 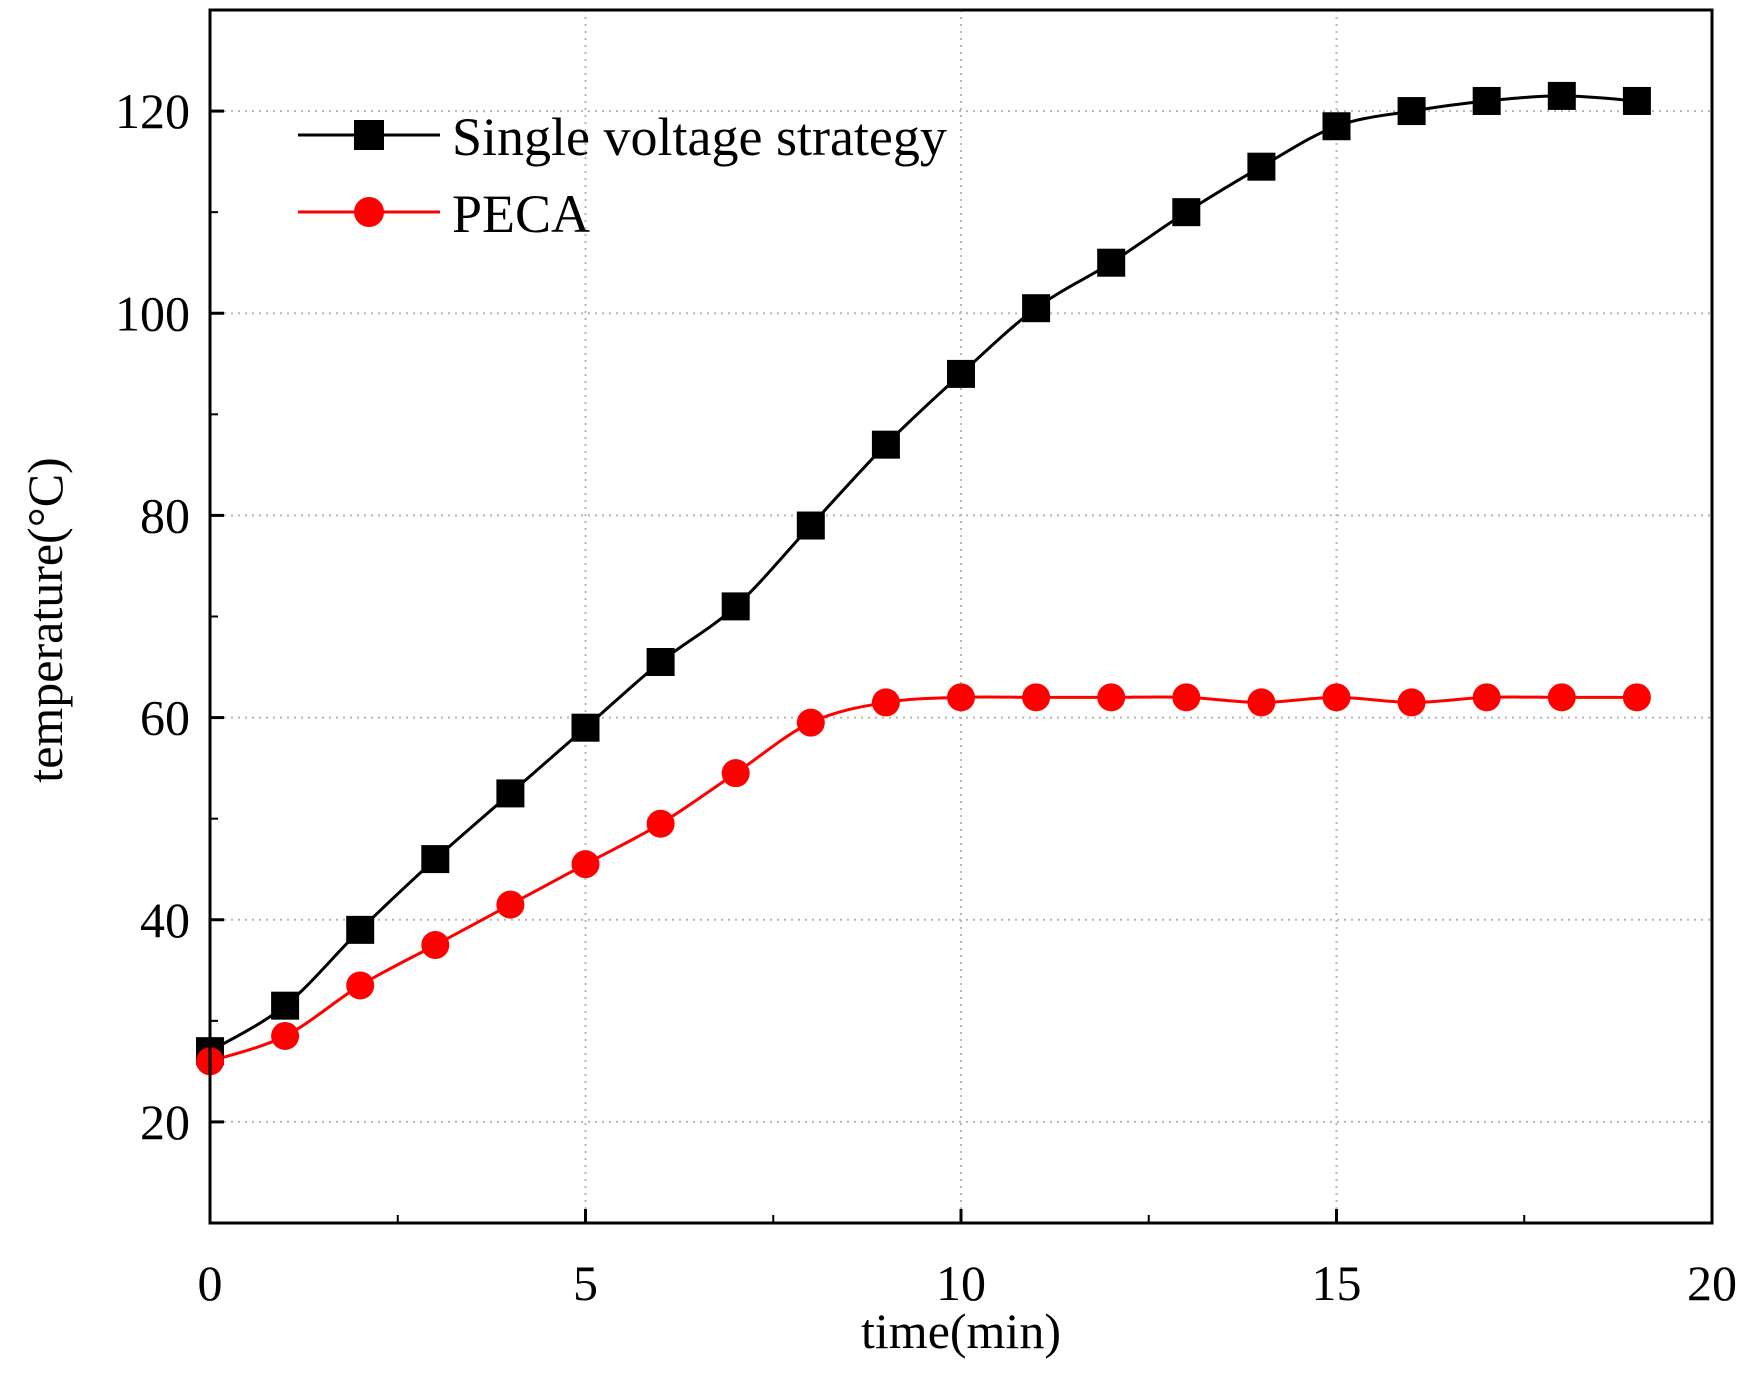 What do you see at coordinates (152, 313) in the screenshot?
I see `y-tick-label-100: 100` at bounding box center [152, 313].